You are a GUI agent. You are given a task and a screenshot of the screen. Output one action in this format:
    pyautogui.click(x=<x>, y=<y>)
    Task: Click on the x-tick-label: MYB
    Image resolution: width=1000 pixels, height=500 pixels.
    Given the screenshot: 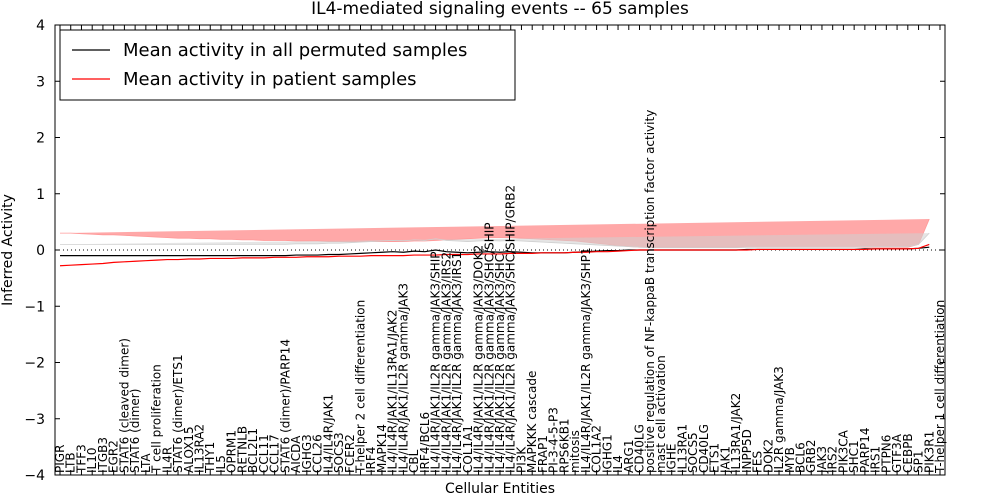 What is the action you would take?
    pyautogui.click(x=790, y=460)
    